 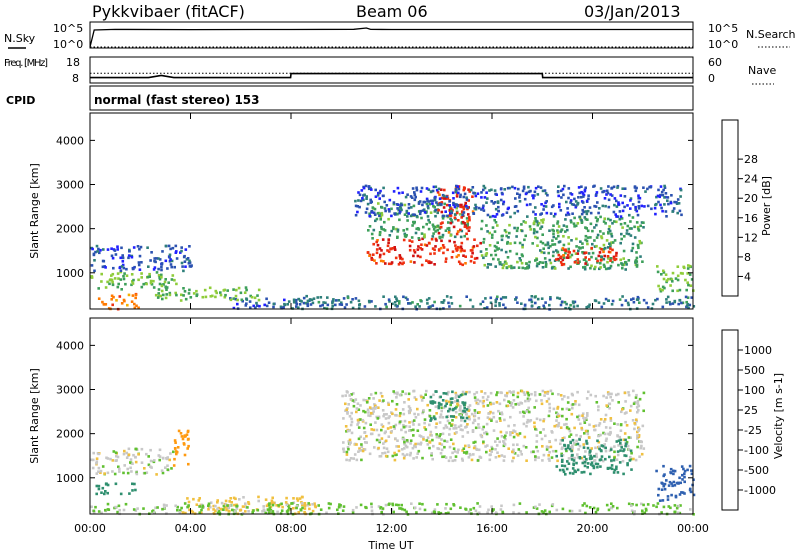 I want to click on station-title: Pykkvibaer (fitACF), so click(x=168, y=11).